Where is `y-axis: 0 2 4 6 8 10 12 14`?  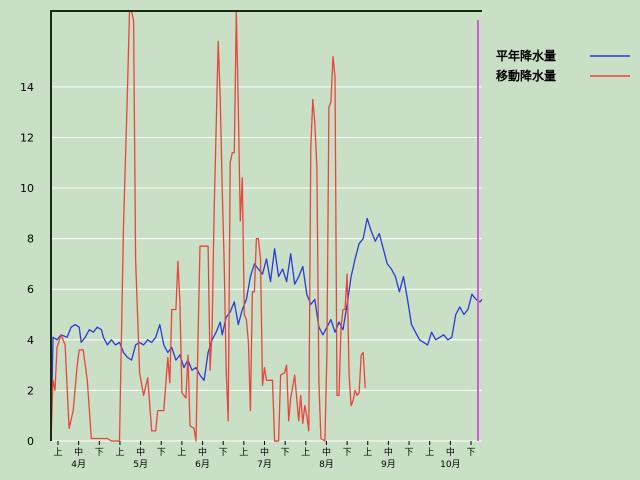
y-axis: 0 2 4 6 8 10 12 14 is located at coordinates (27, 264).